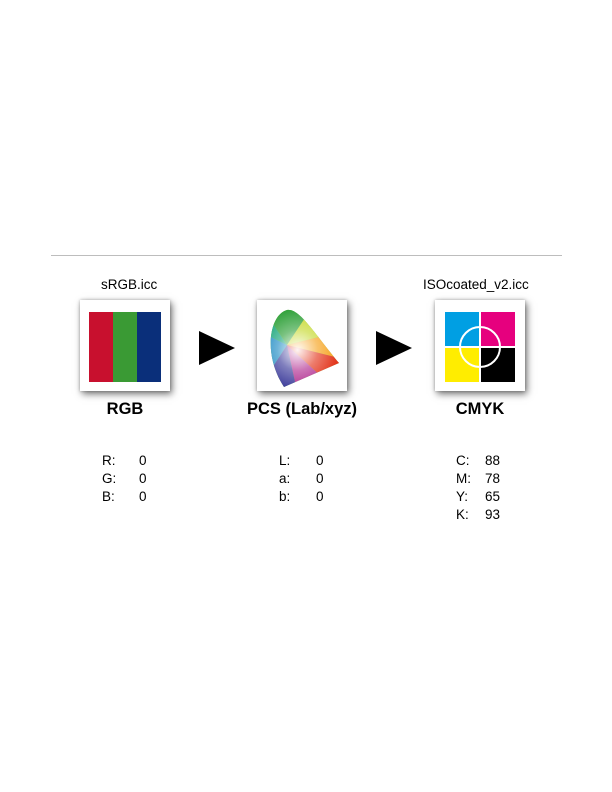 This screenshot has width=612, height=792. What do you see at coordinates (476, 284) in the screenshot?
I see `cmyk-profile-label: ISOcoated_v2.icc` at bounding box center [476, 284].